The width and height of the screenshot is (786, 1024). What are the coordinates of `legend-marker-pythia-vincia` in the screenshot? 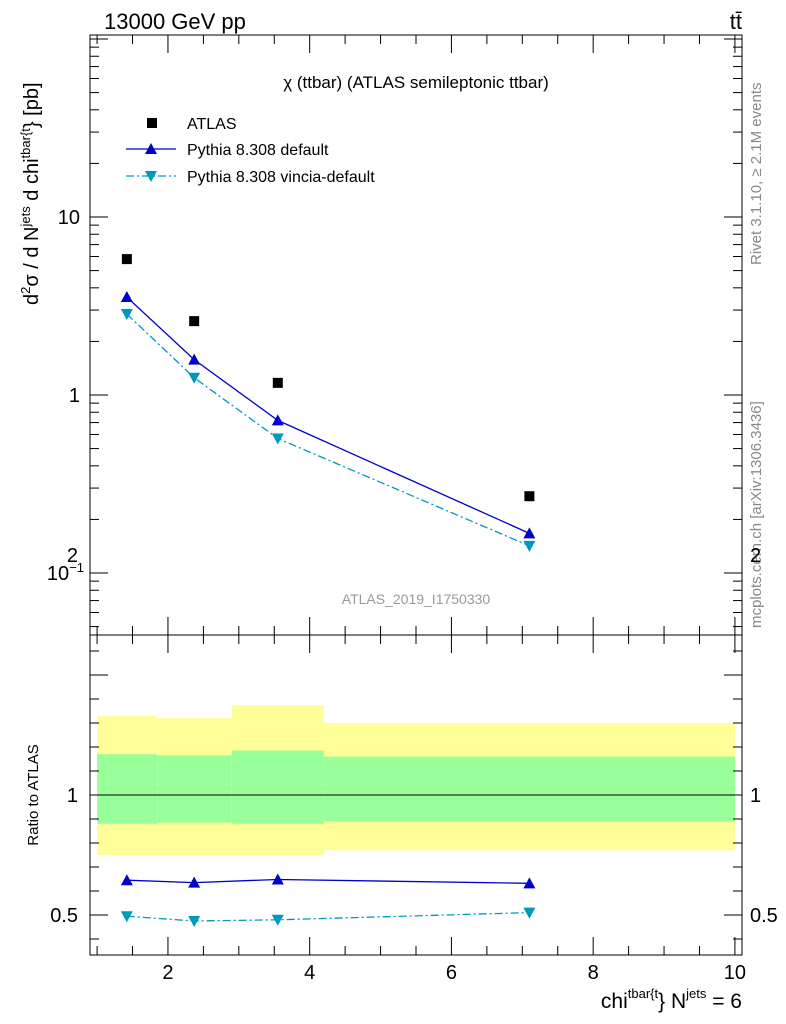 It's located at (151, 176).